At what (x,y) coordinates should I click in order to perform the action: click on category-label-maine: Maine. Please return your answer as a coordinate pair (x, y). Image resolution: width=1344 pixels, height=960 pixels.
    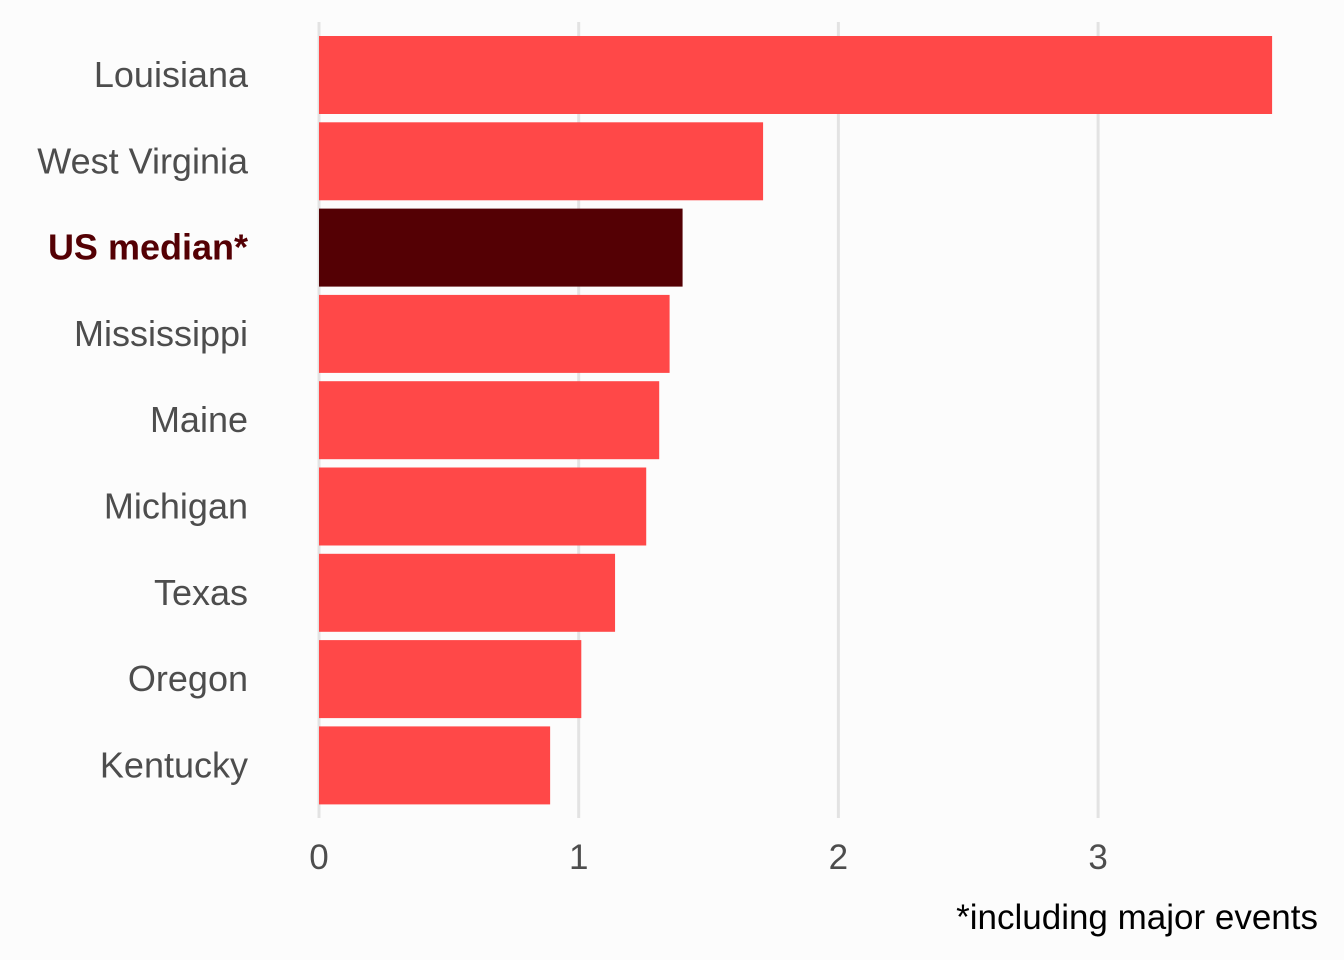
    Looking at the image, I should click on (199, 419).